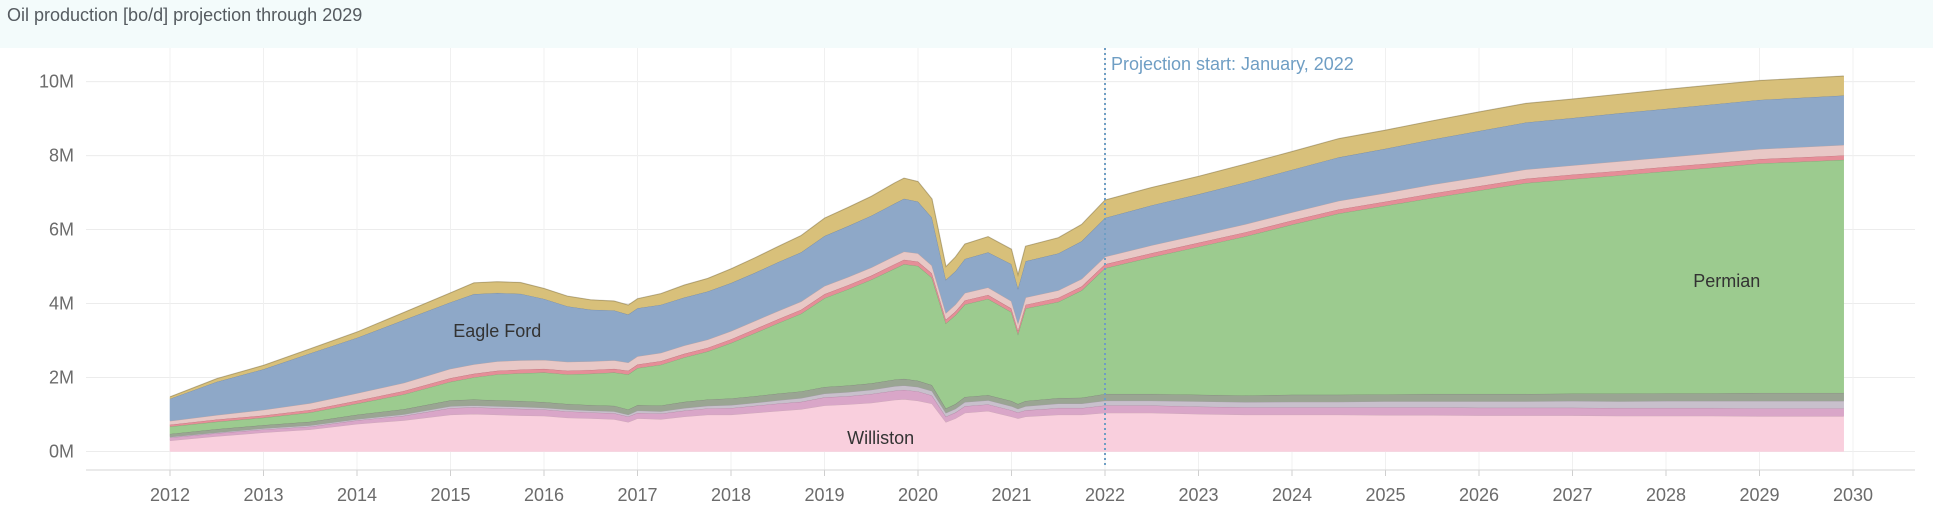 The height and width of the screenshot is (514, 1933). What do you see at coordinates (1666, 495) in the screenshot?
I see `x-tick-label: 2028` at bounding box center [1666, 495].